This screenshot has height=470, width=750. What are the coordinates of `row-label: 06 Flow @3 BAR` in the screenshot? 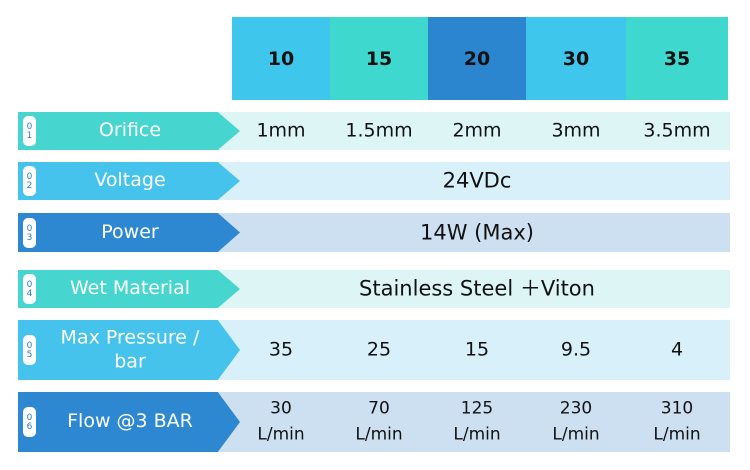 It's located at (129, 422).